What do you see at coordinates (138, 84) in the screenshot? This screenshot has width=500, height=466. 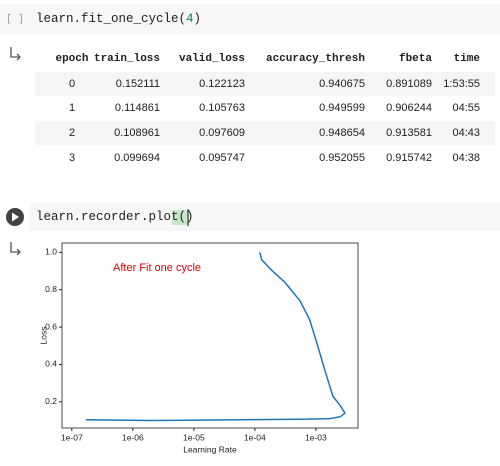 I see `table-cell: 0.152111` at bounding box center [138, 84].